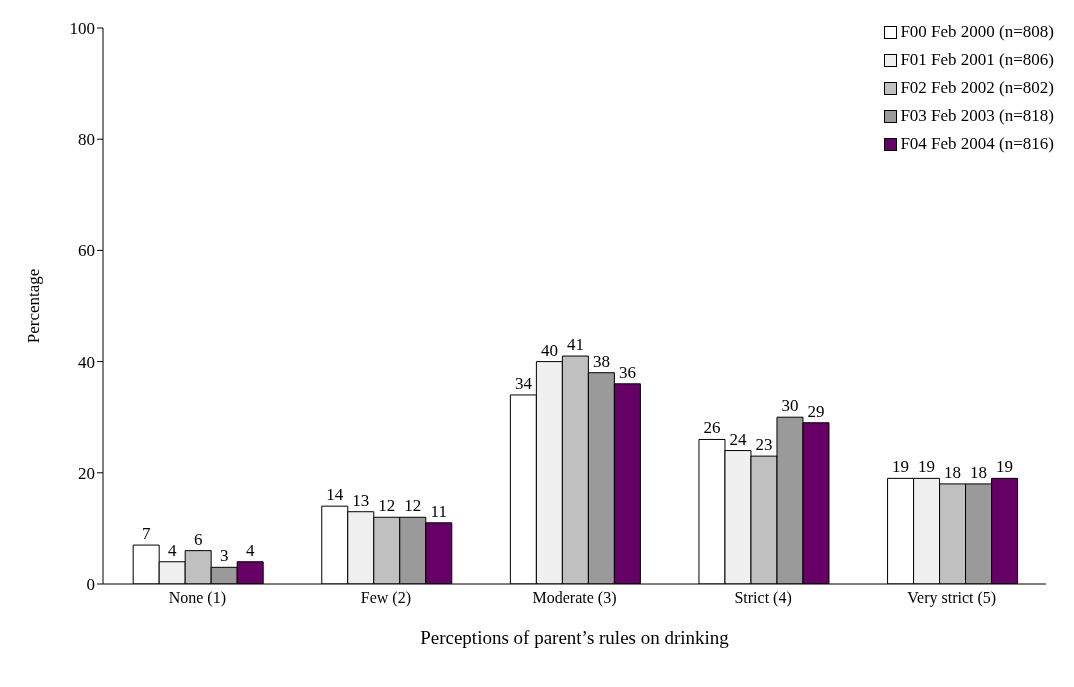  I want to click on y-tick-label: 20, so click(86, 473).